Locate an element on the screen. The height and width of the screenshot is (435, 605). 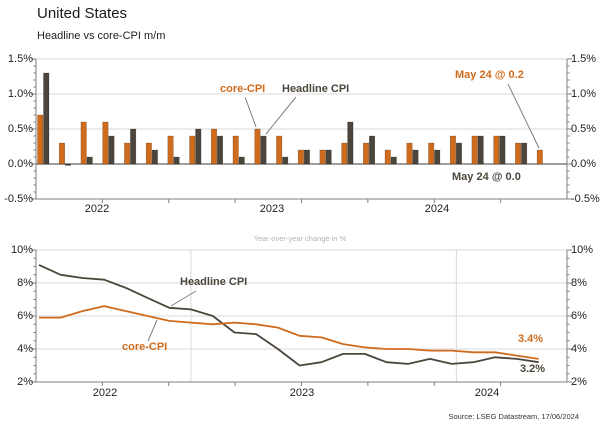
headline-cpi-end-value: 3.2% is located at coordinates (533, 369).